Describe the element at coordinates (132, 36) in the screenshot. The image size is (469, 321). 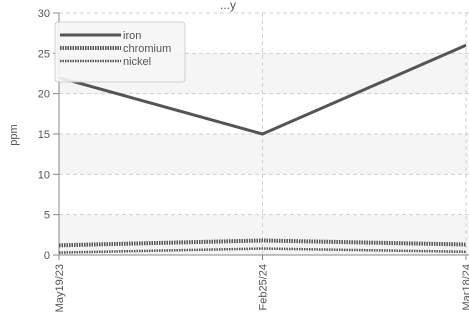
I see `legend-label-iron: iron` at that location.